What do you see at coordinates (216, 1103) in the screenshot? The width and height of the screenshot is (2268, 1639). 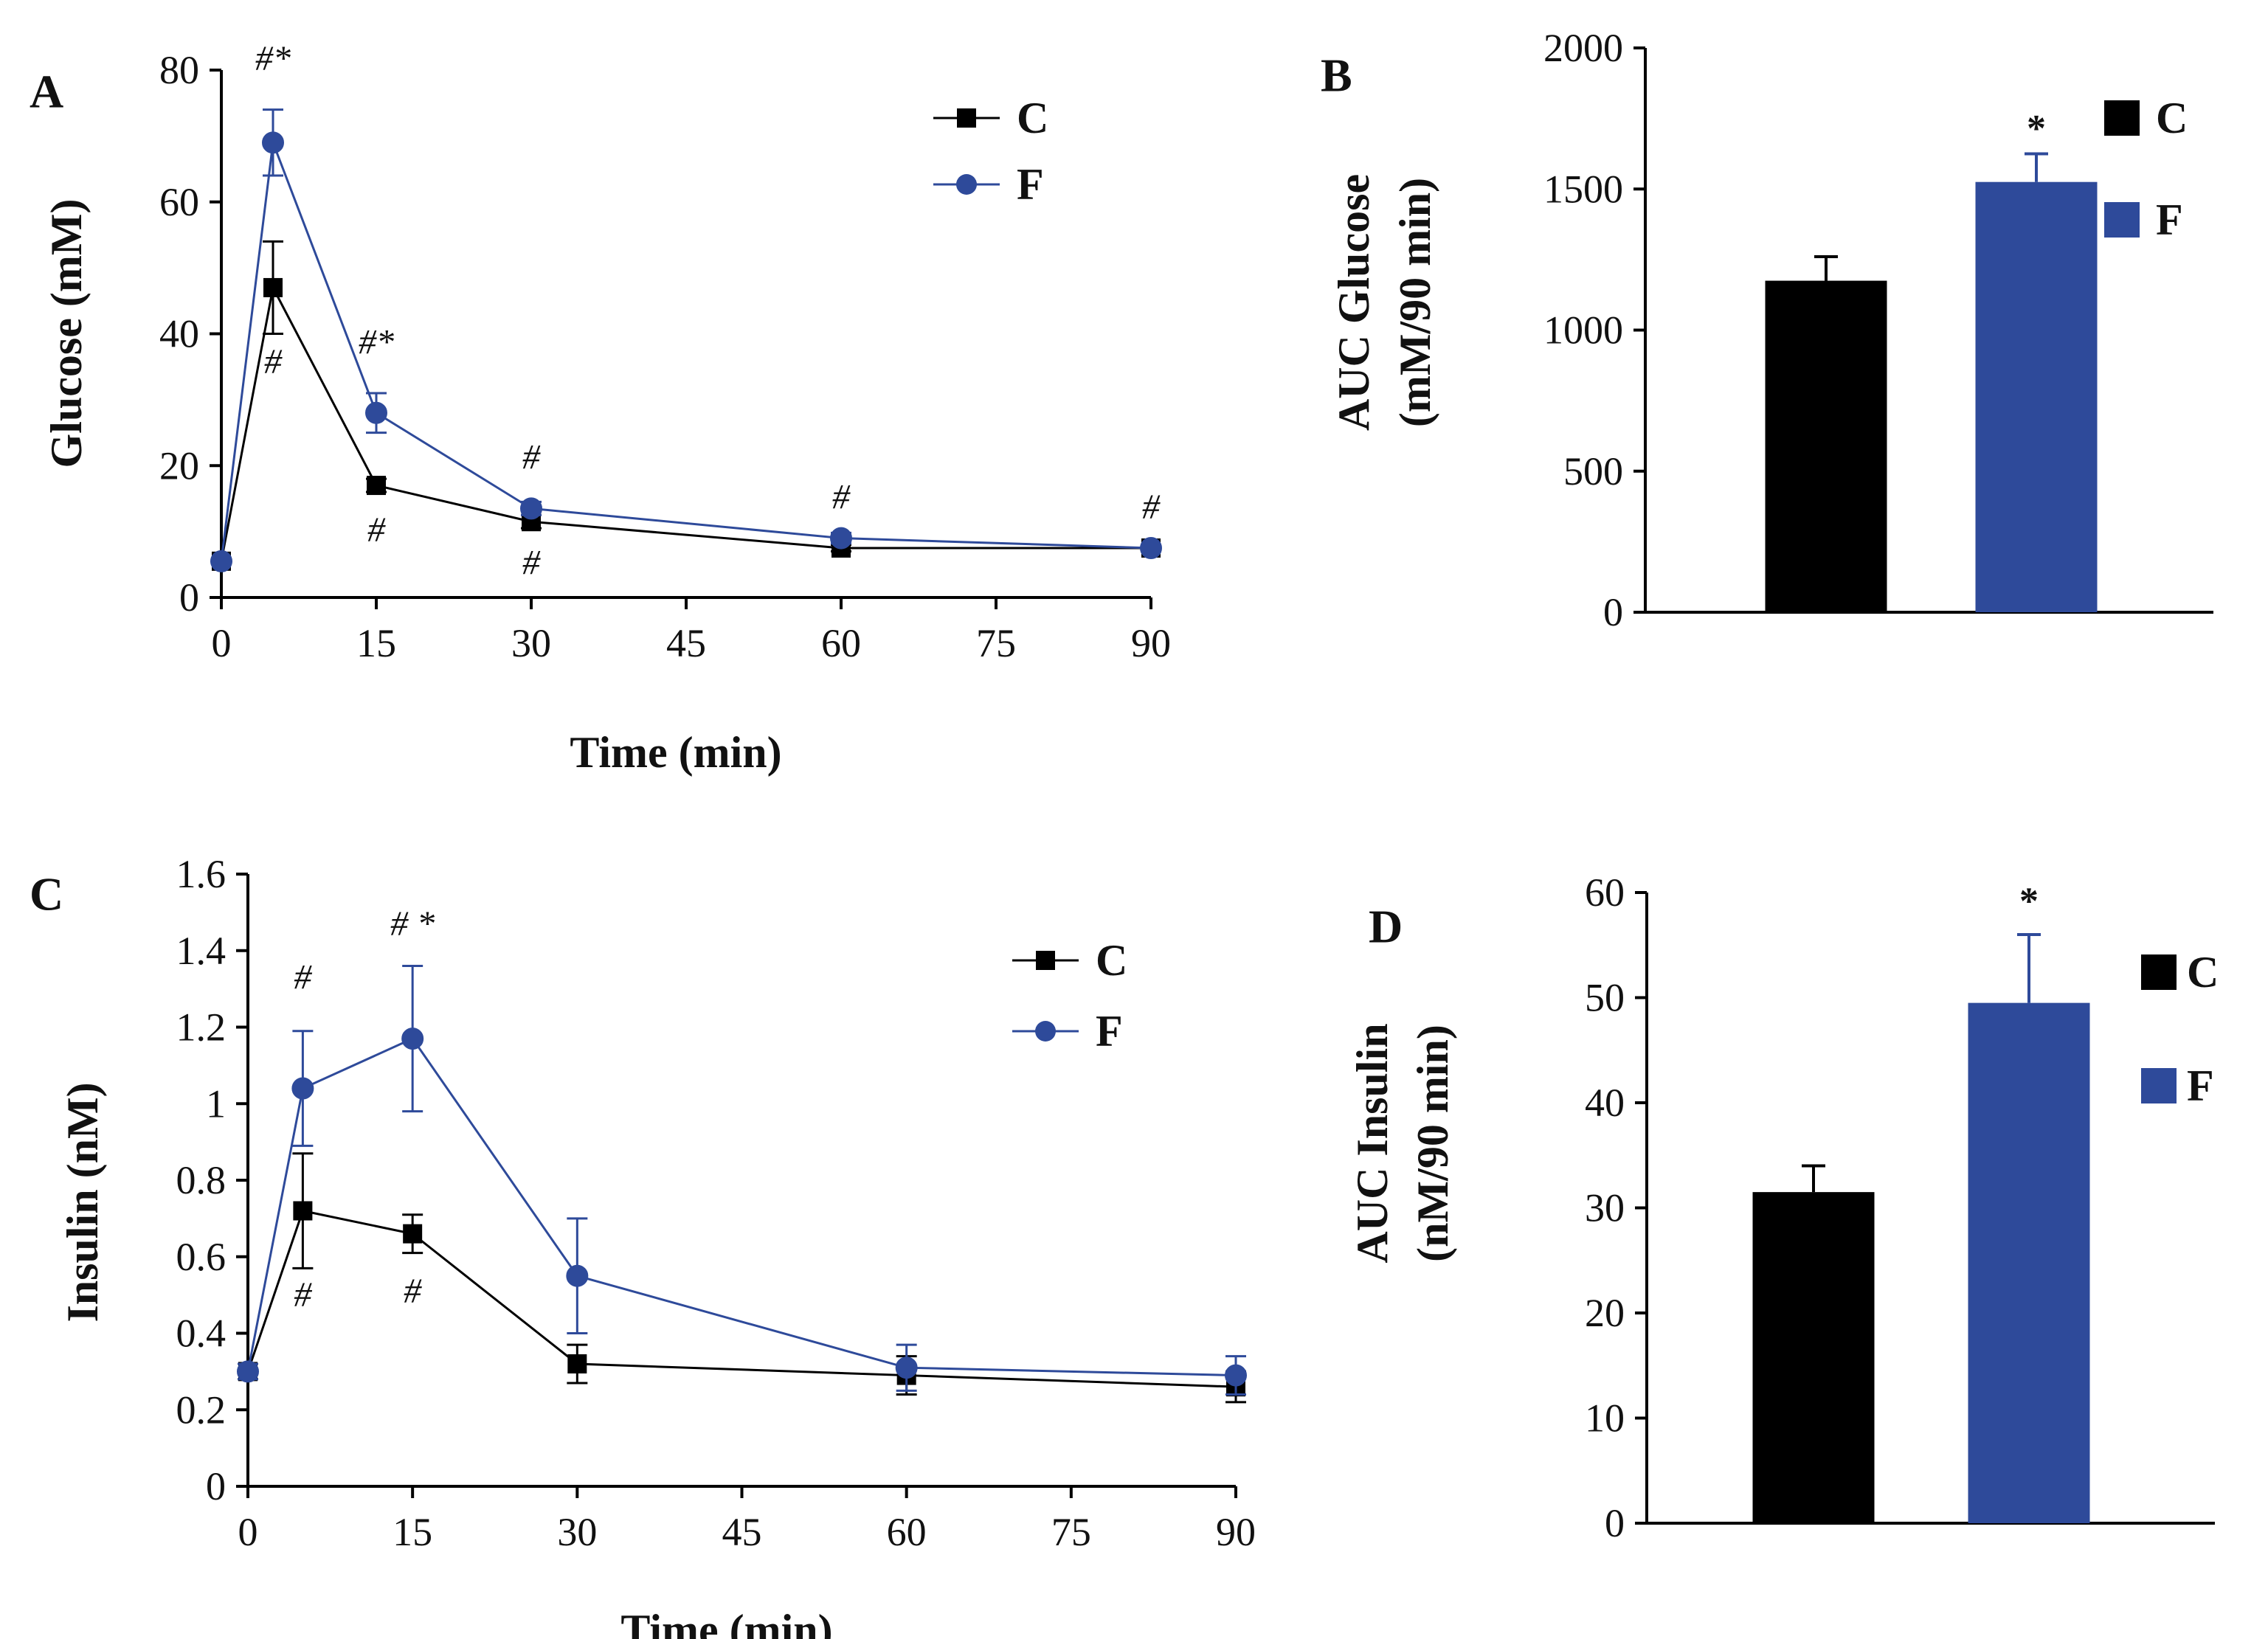 I see `y-tick-label: 1` at bounding box center [216, 1103].